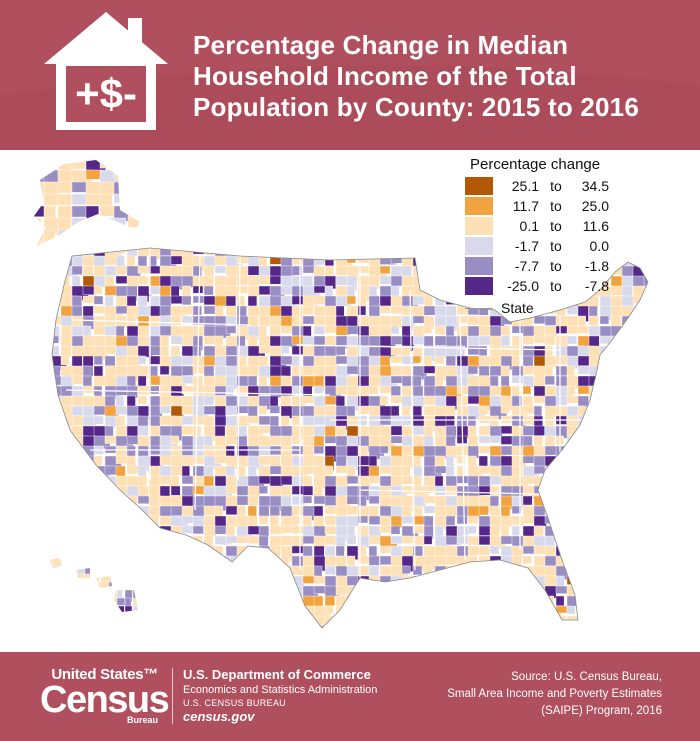  What do you see at coordinates (596, 266) in the screenshot?
I see `legend-high: -1.8` at bounding box center [596, 266].